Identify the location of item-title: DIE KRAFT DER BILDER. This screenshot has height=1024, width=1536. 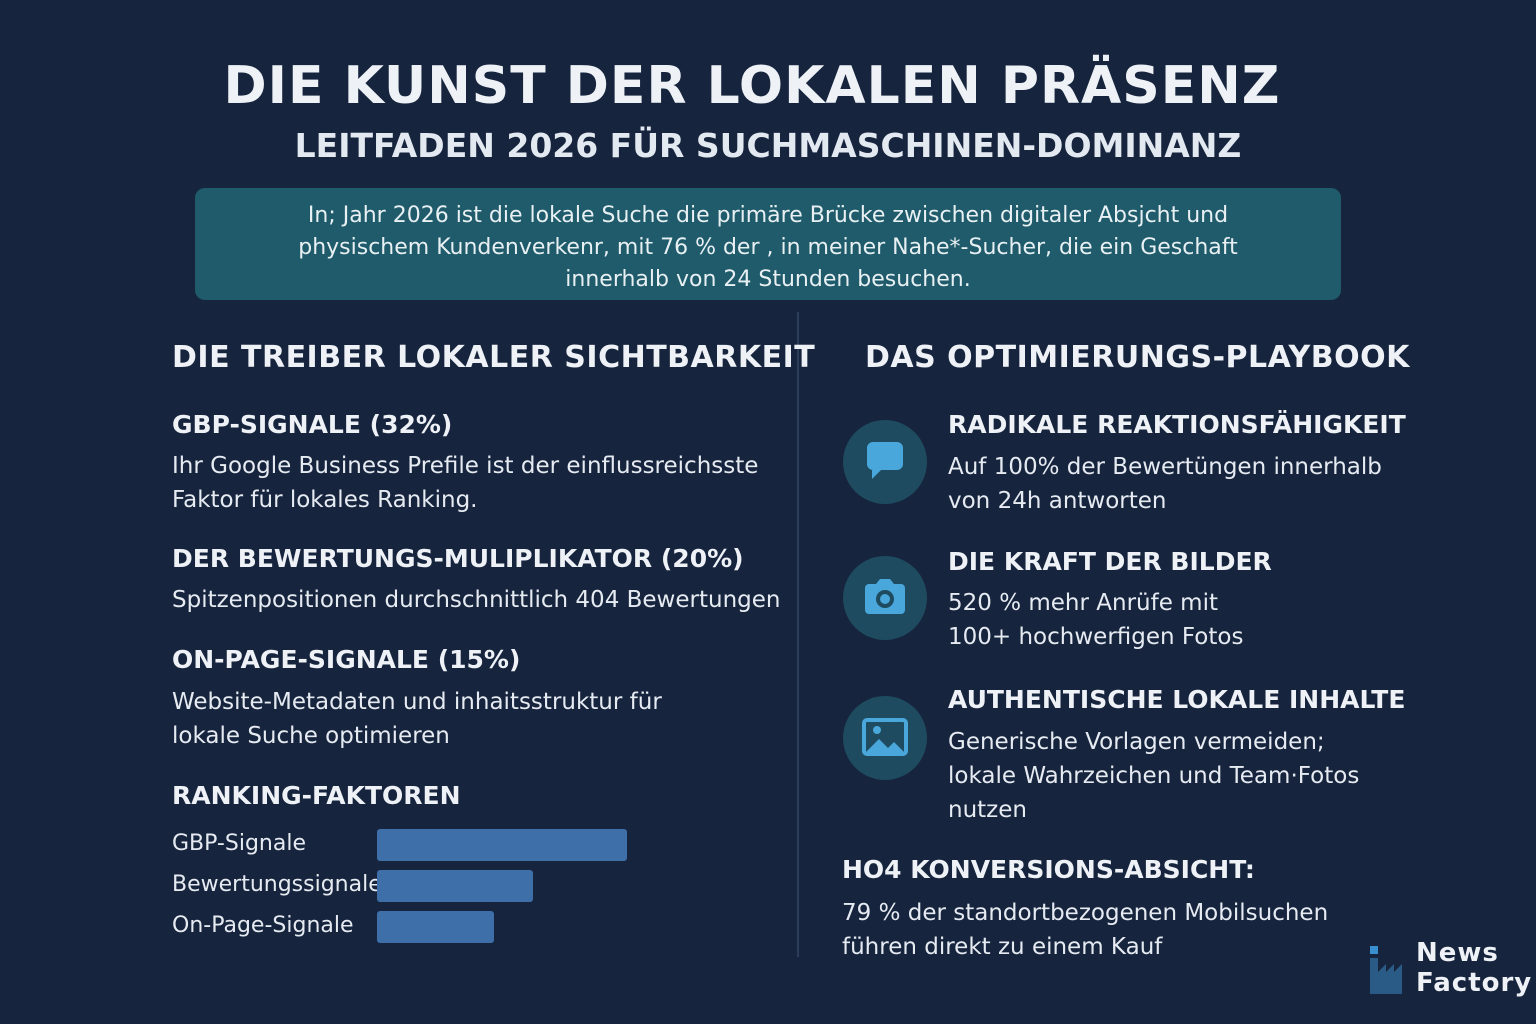
(1110, 561).